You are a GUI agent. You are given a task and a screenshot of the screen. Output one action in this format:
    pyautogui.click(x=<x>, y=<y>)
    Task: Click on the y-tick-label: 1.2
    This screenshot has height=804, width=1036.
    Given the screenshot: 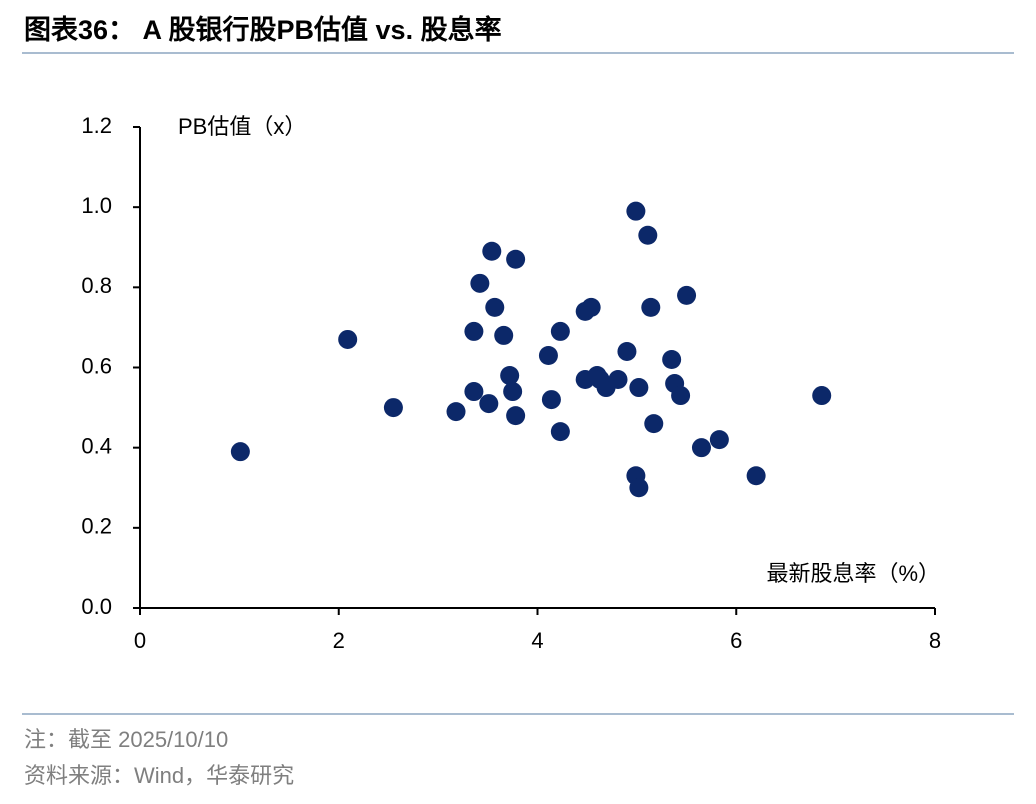 What is the action you would take?
    pyautogui.click(x=96, y=125)
    